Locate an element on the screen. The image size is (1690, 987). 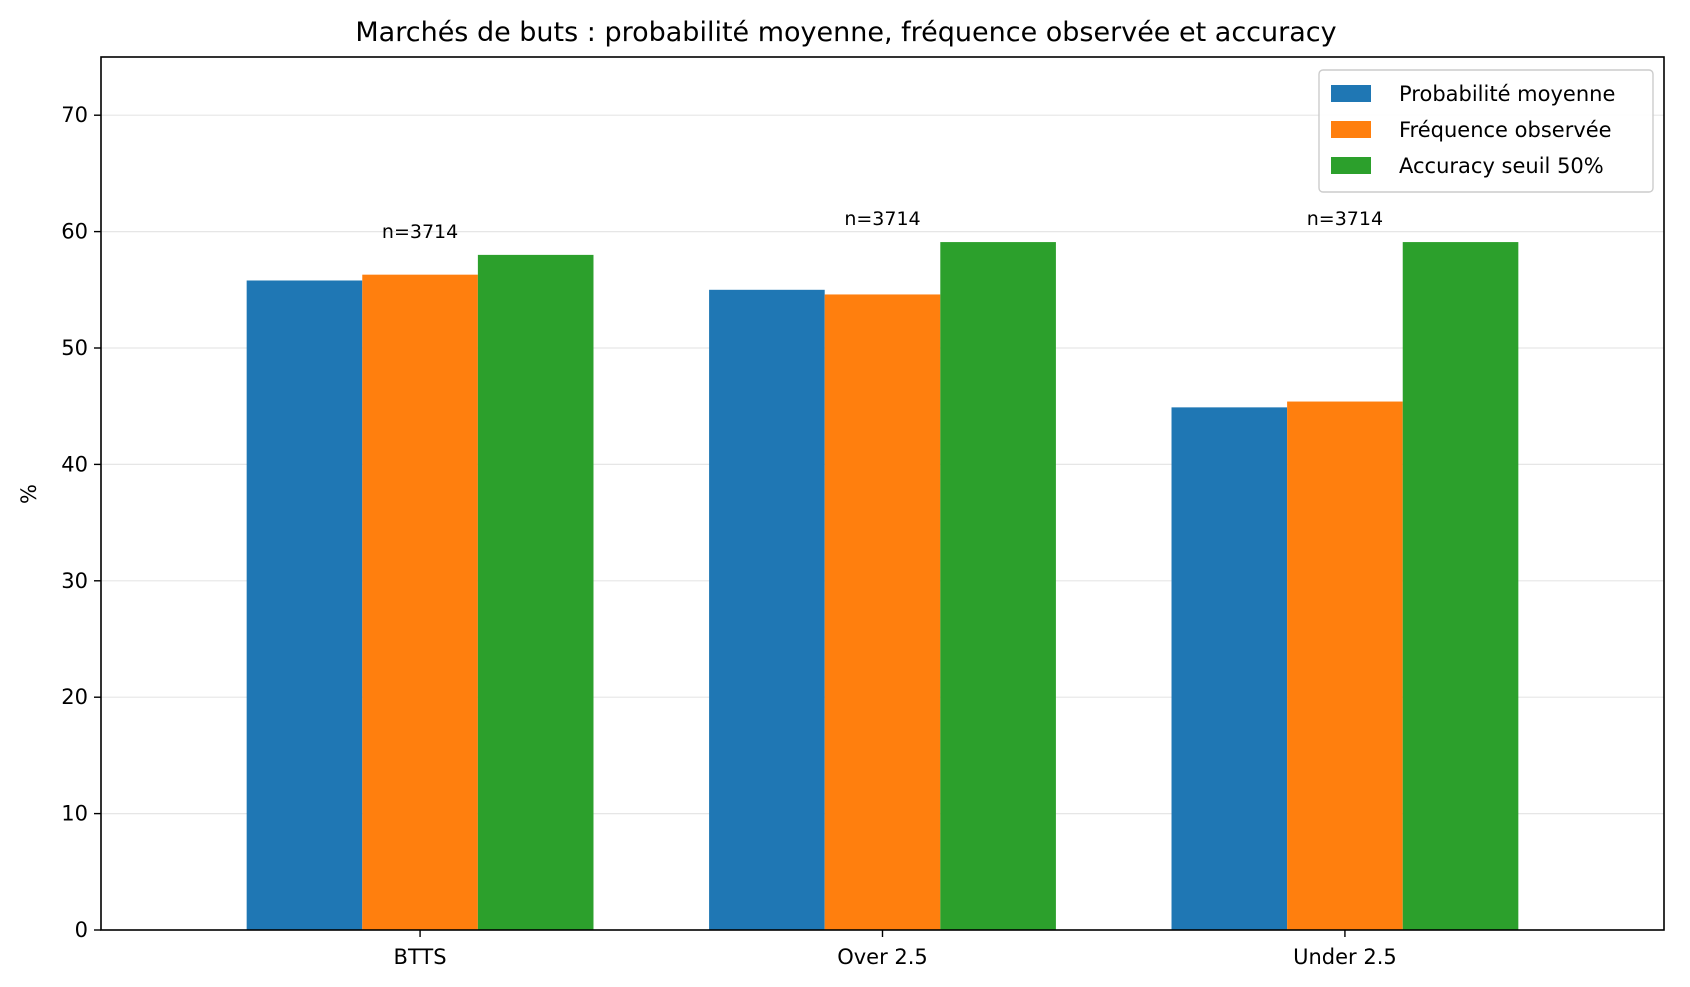
x-tick-label: Over 2.5 is located at coordinates (882, 957).